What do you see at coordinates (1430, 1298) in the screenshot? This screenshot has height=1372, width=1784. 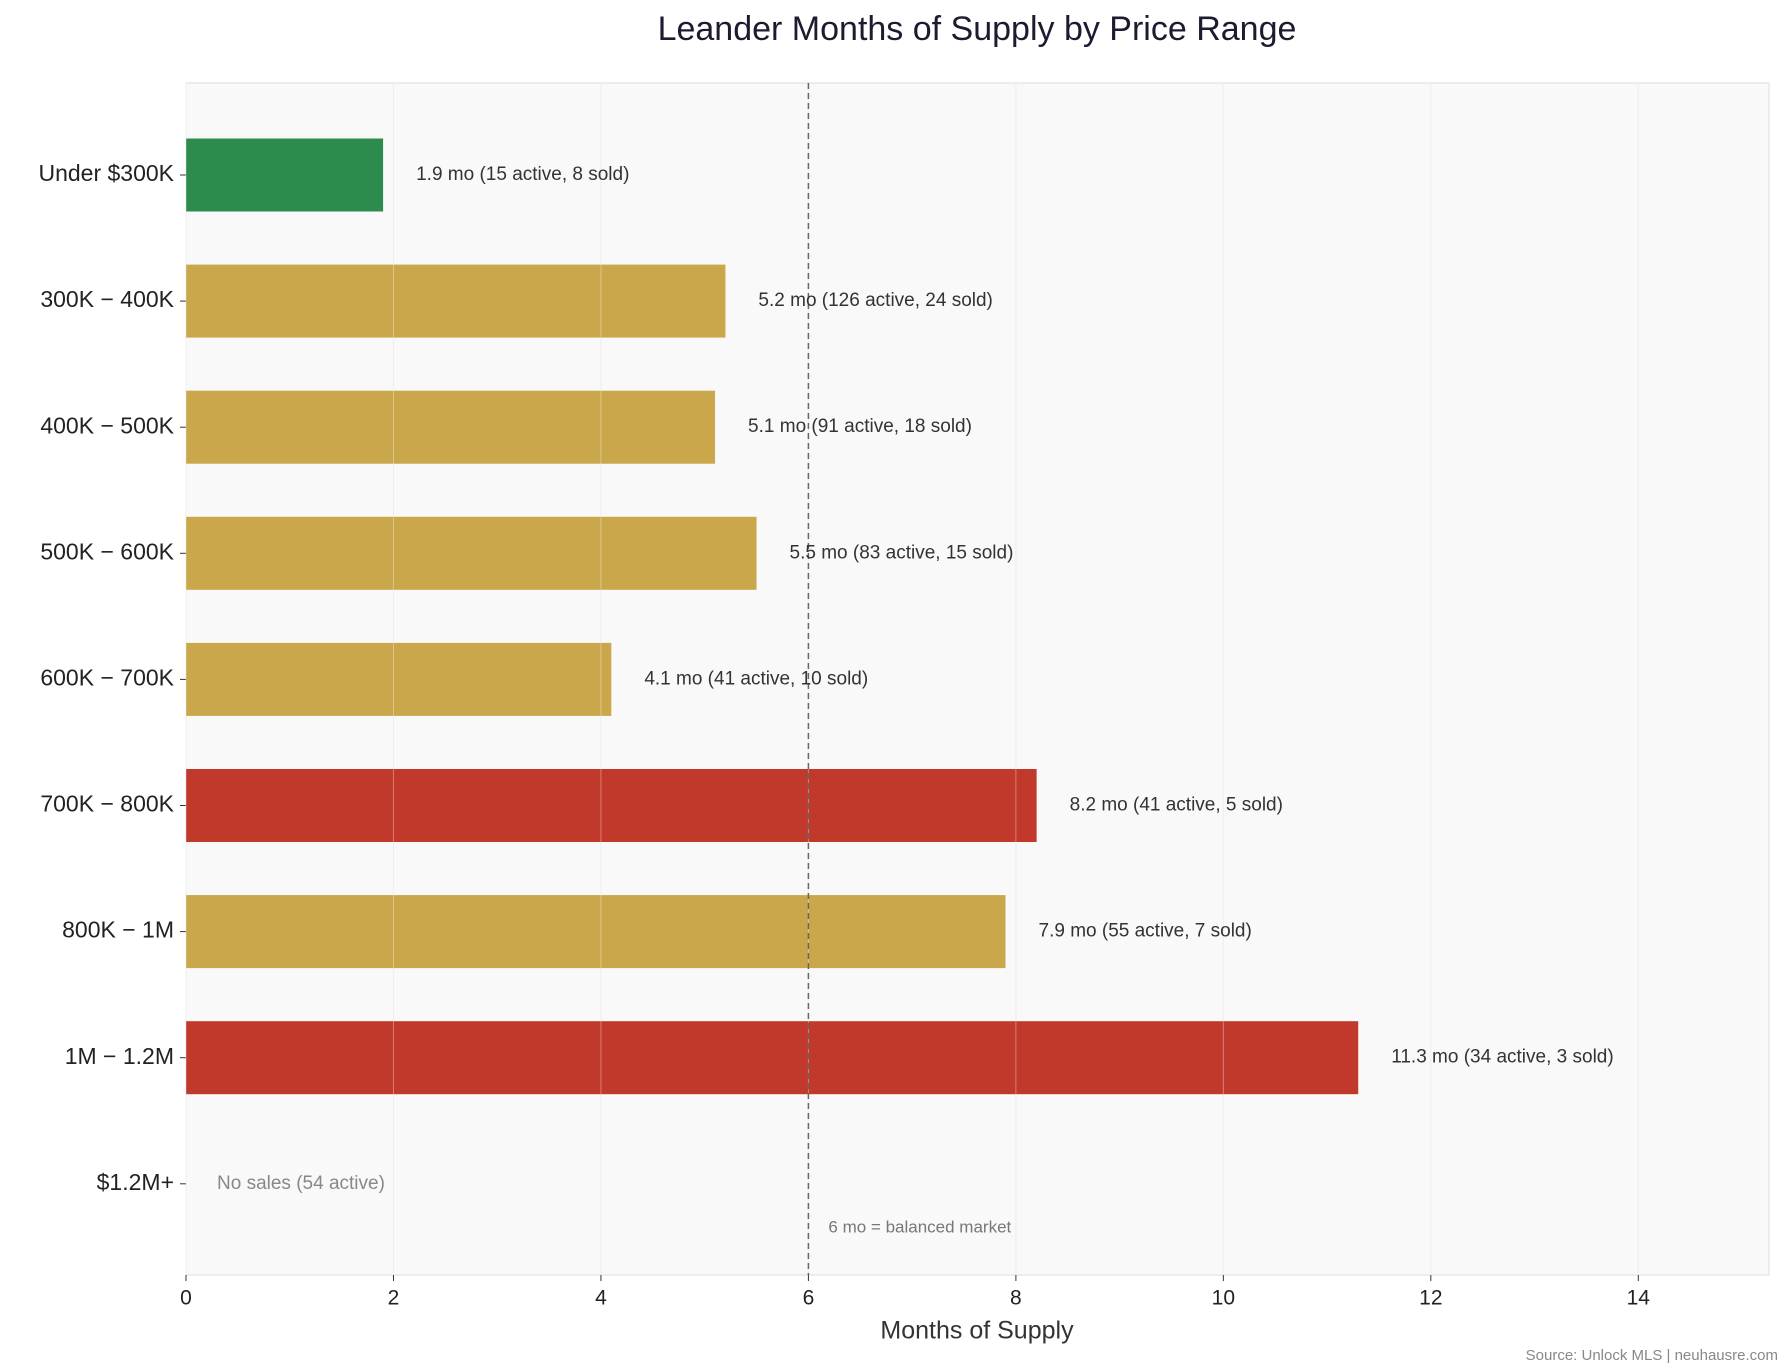 I see `x-tick-label: 12` at bounding box center [1430, 1298].